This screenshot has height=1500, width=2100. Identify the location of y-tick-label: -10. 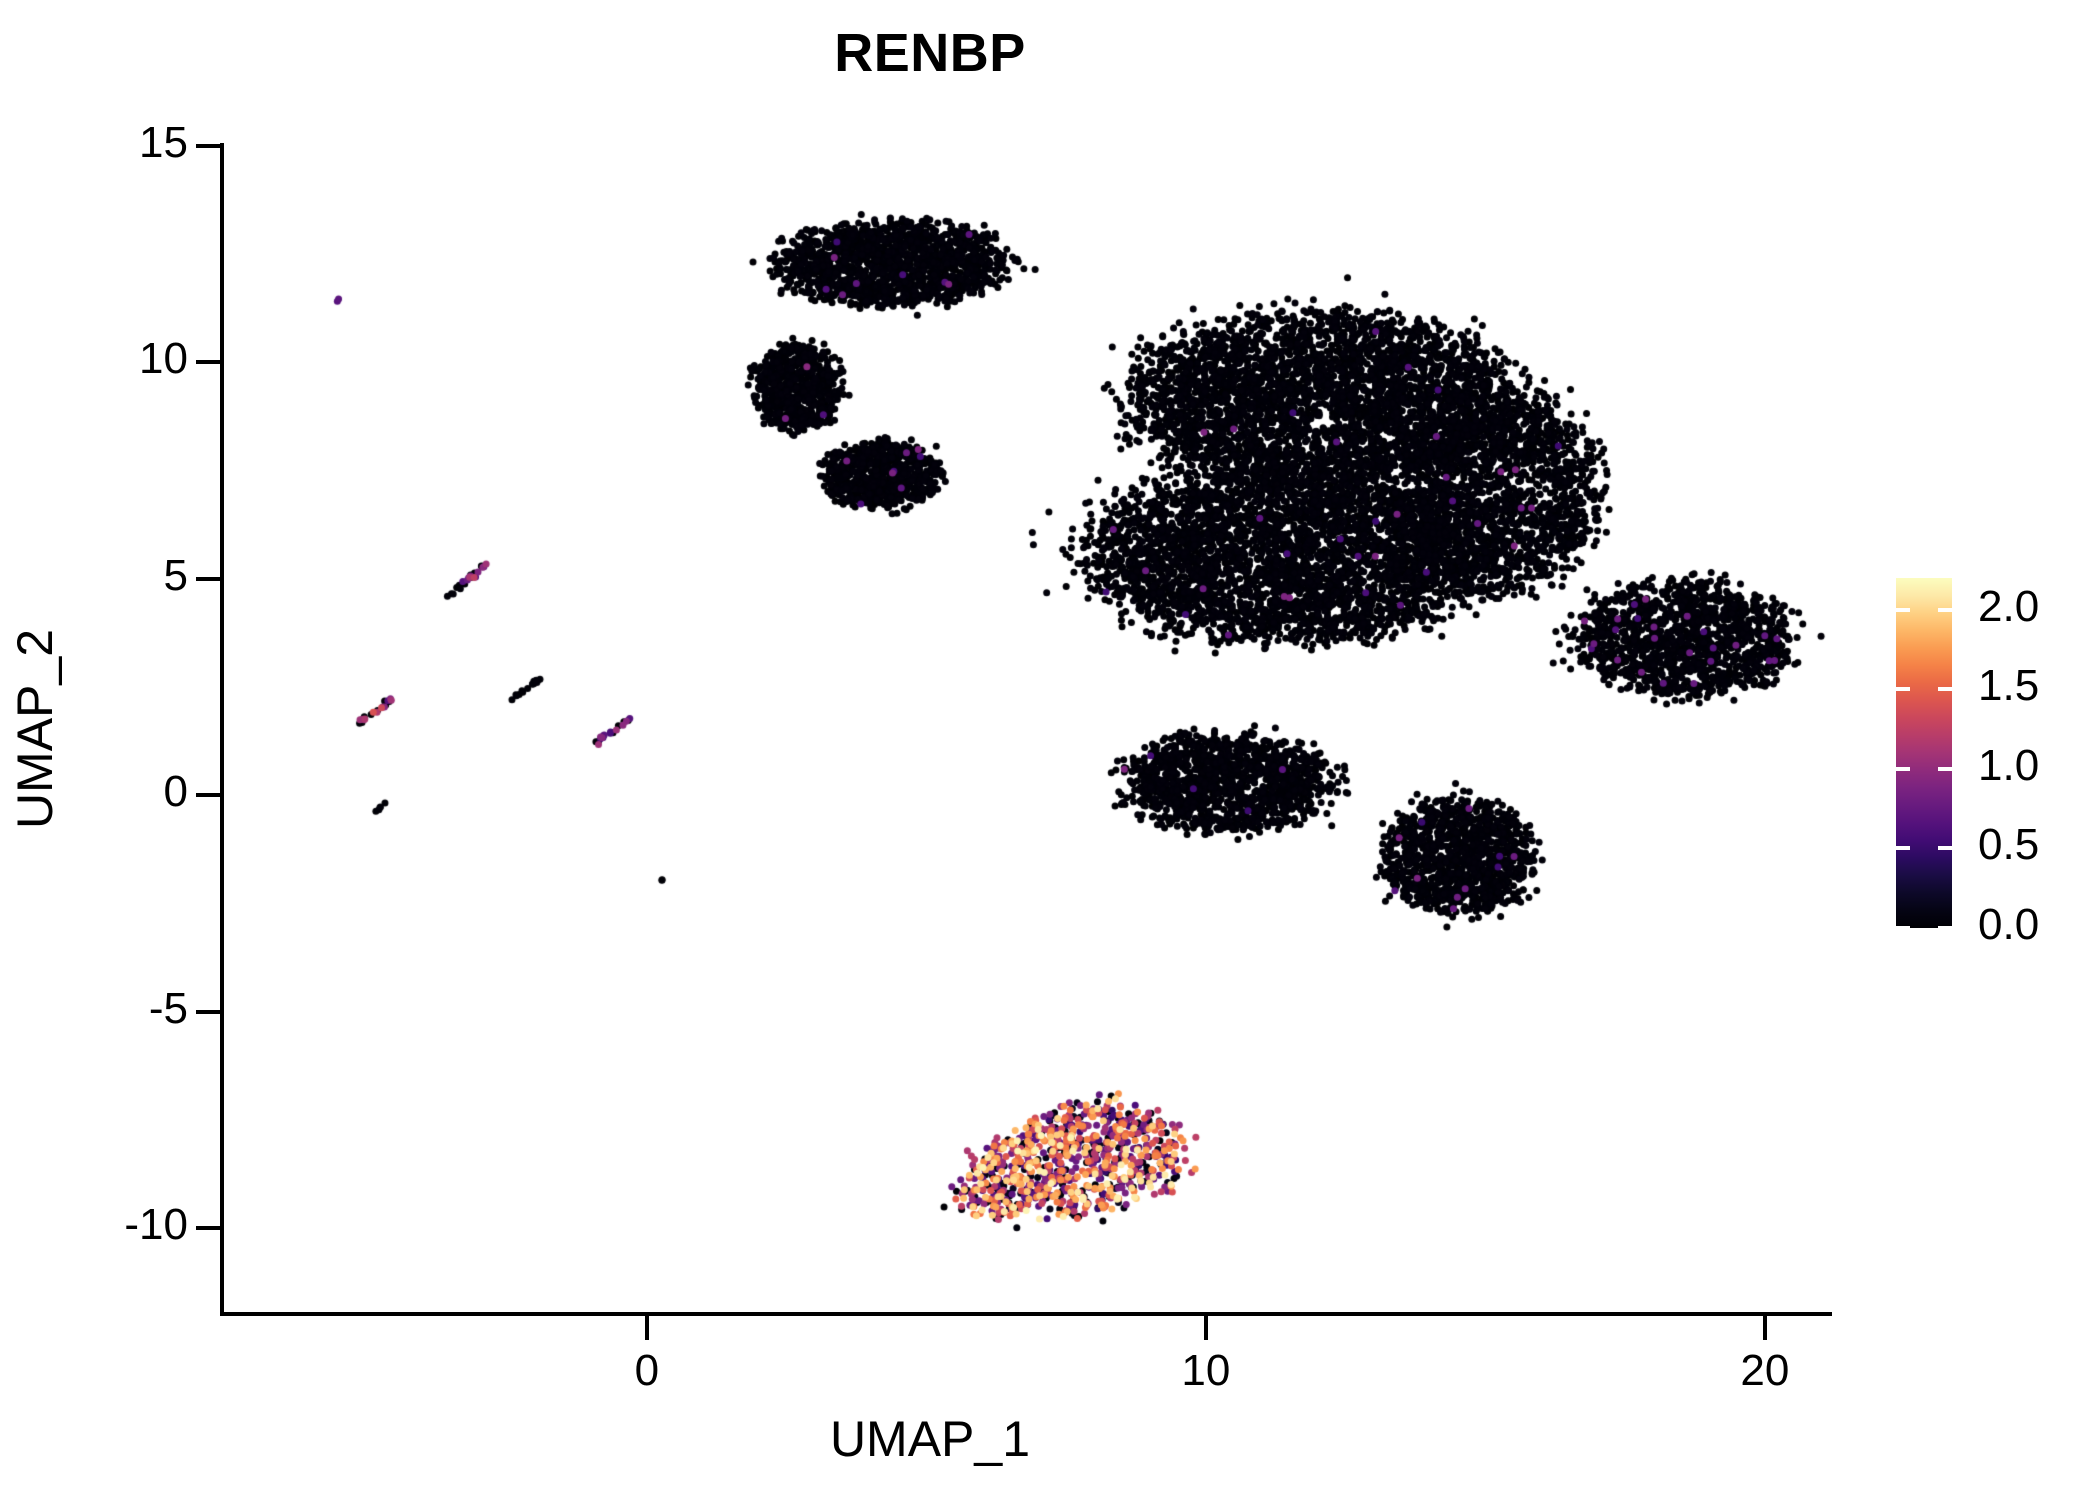
(156, 1225).